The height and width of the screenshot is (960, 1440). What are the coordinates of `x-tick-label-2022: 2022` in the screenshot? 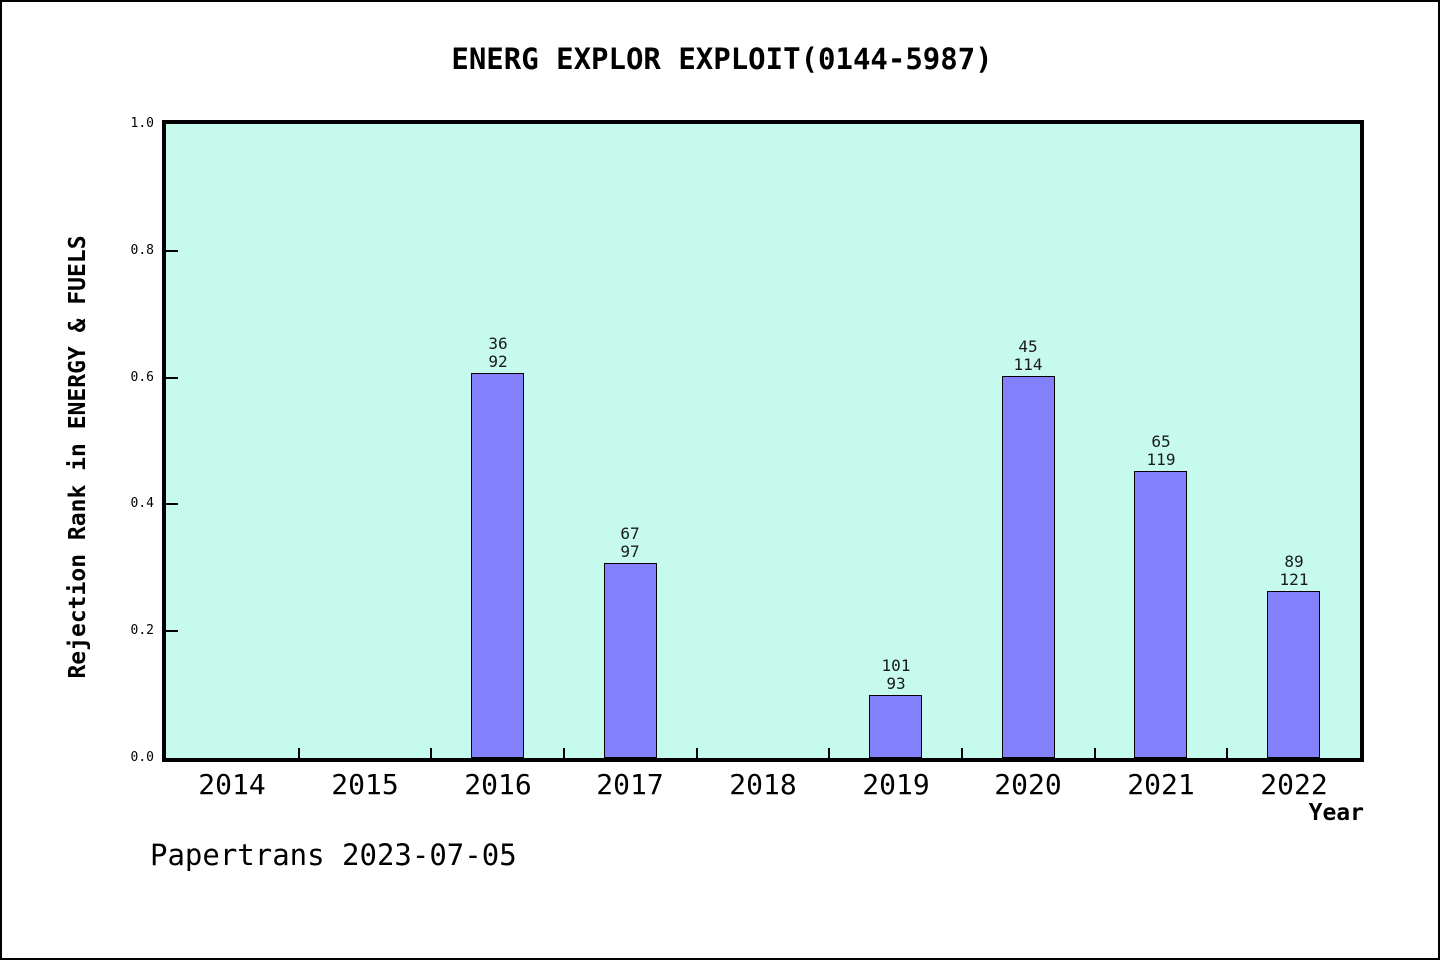 It's located at (1294, 784).